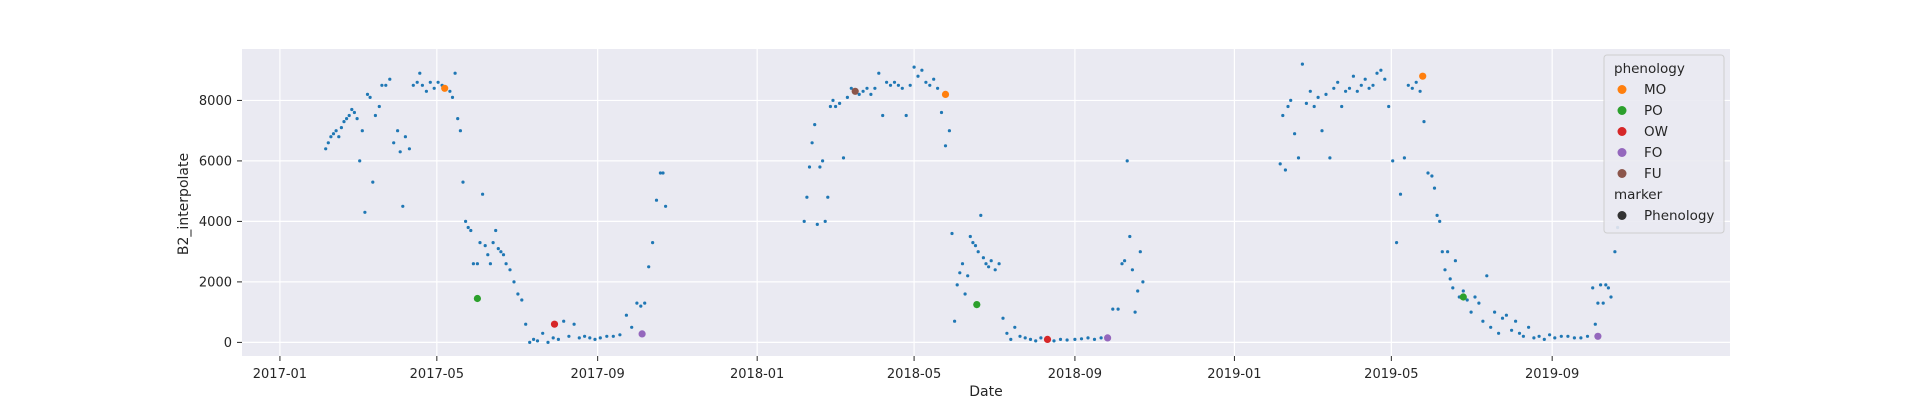 This screenshot has width=1920, height=400. I want to click on x-tick-label: 2018-09, so click(1075, 374).